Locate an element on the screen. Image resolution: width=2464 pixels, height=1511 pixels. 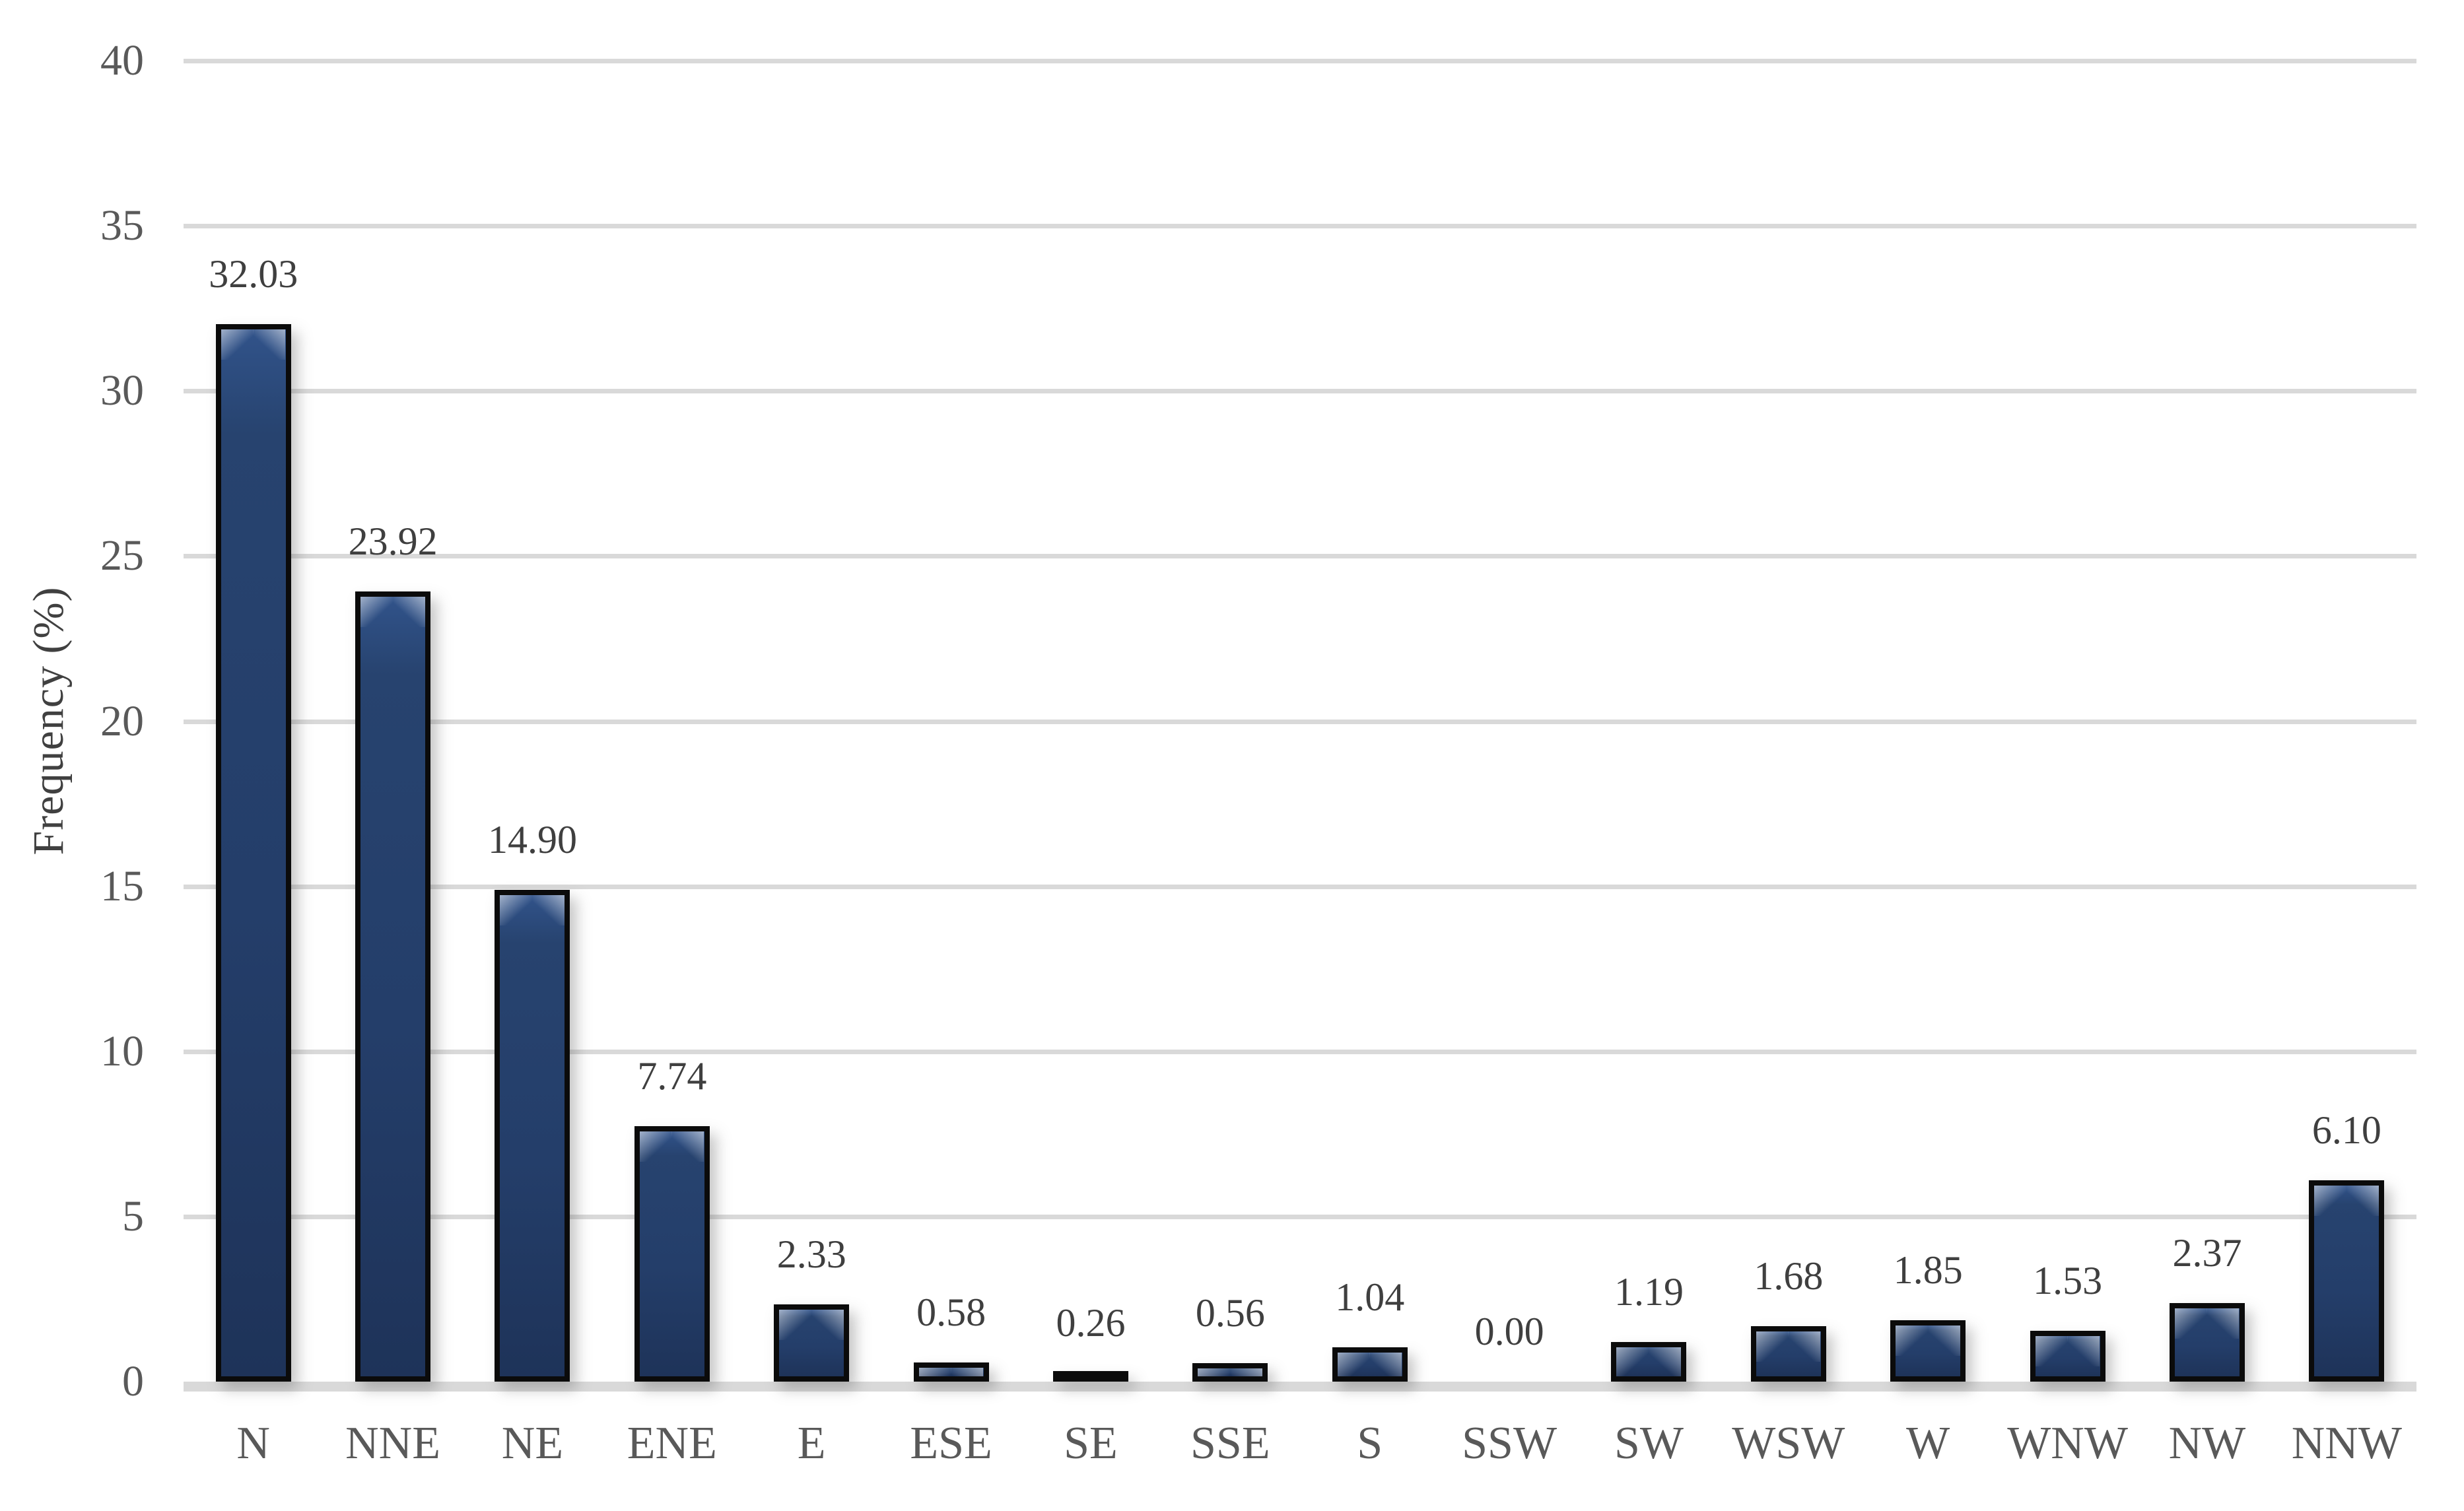
category-label-nnw: NNW is located at coordinates (2346, 1443).